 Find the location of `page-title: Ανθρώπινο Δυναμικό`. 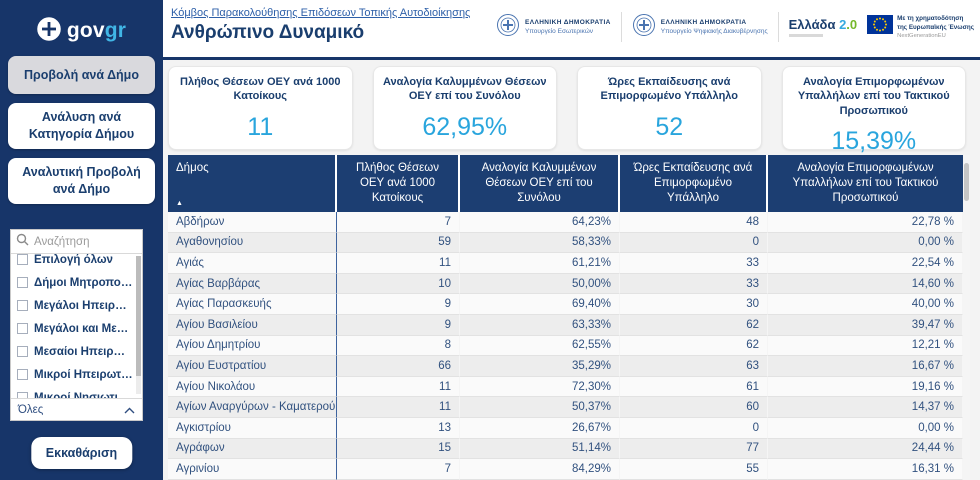

page-title: Ανθρώπινο Δυναμικό is located at coordinates (268, 32).